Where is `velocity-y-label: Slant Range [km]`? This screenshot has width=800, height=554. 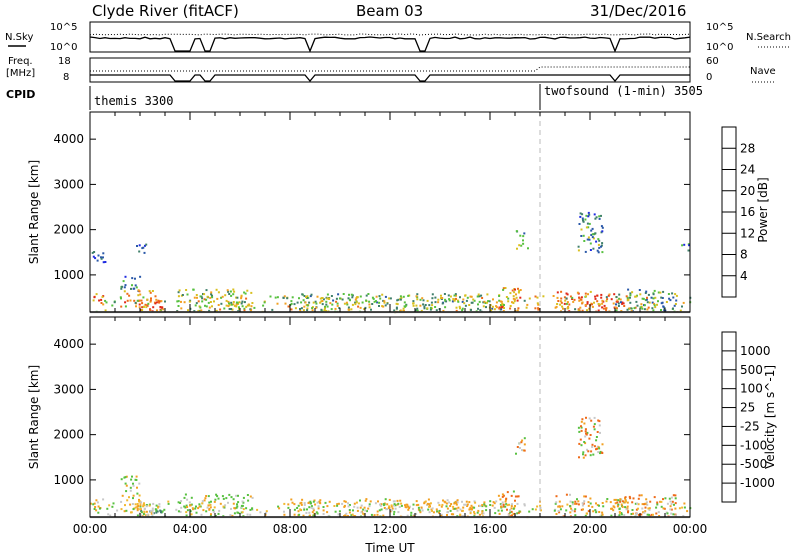
velocity-y-label: Slant Range [km] is located at coordinates (34, 417).